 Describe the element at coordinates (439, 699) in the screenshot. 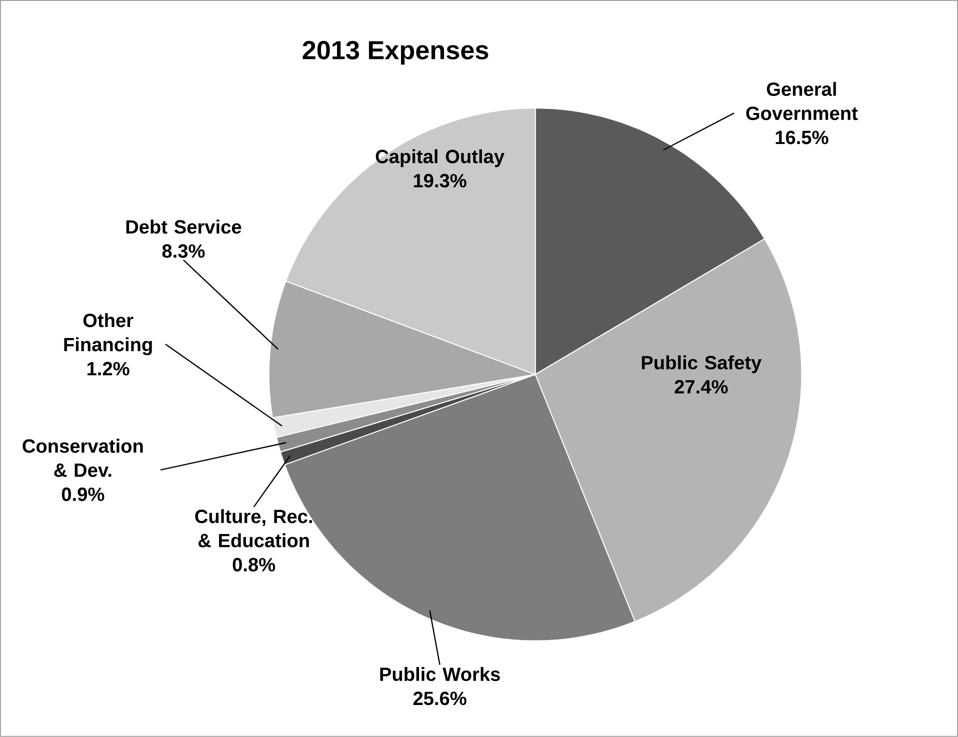

I see `data-label: 25.6%` at that location.